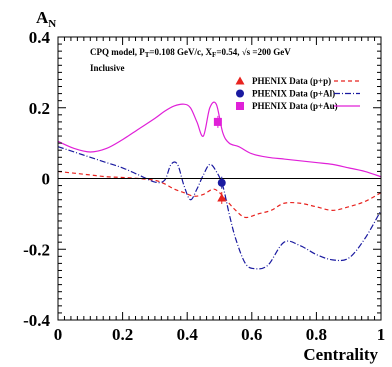 This screenshot has width=392, height=367. What do you see at coordinates (340, 354) in the screenshot?
I see `x-axis-title: Centrality` at bounding box center [340, 354].